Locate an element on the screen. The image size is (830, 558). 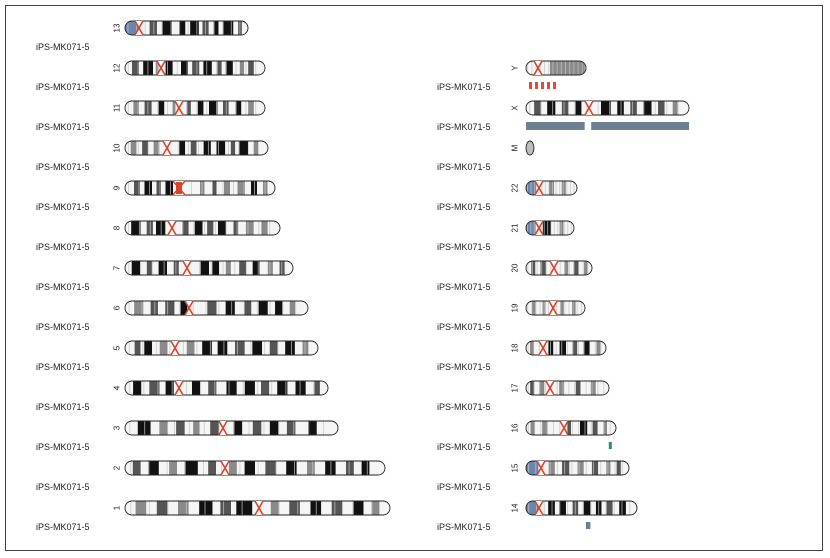
chromosome-r17-band is located at coordinates (542, 388).